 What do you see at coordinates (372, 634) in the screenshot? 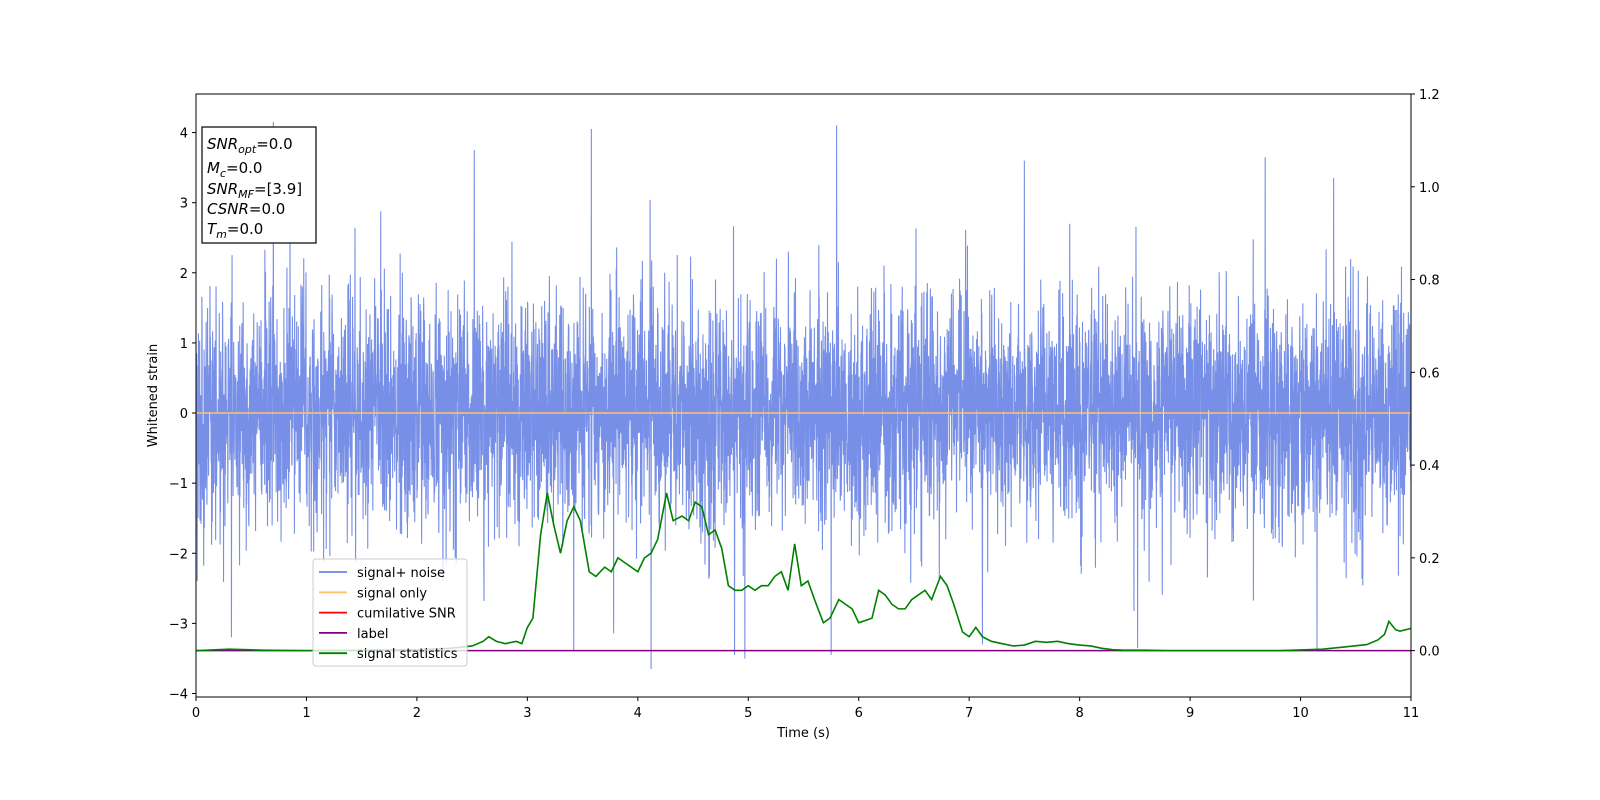
I see `legend-label: label` at bounding box center [372, 634].